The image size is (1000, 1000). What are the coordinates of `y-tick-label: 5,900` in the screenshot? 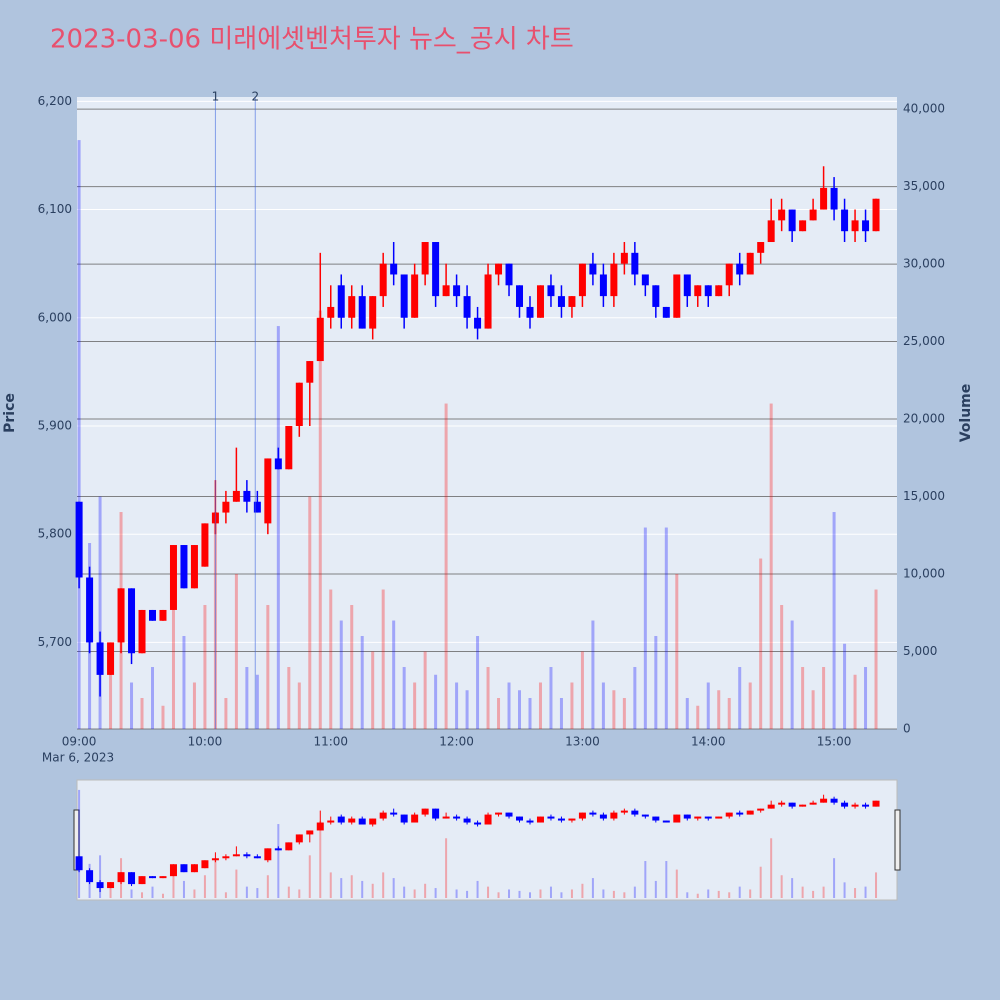 It's located at (55, 425).